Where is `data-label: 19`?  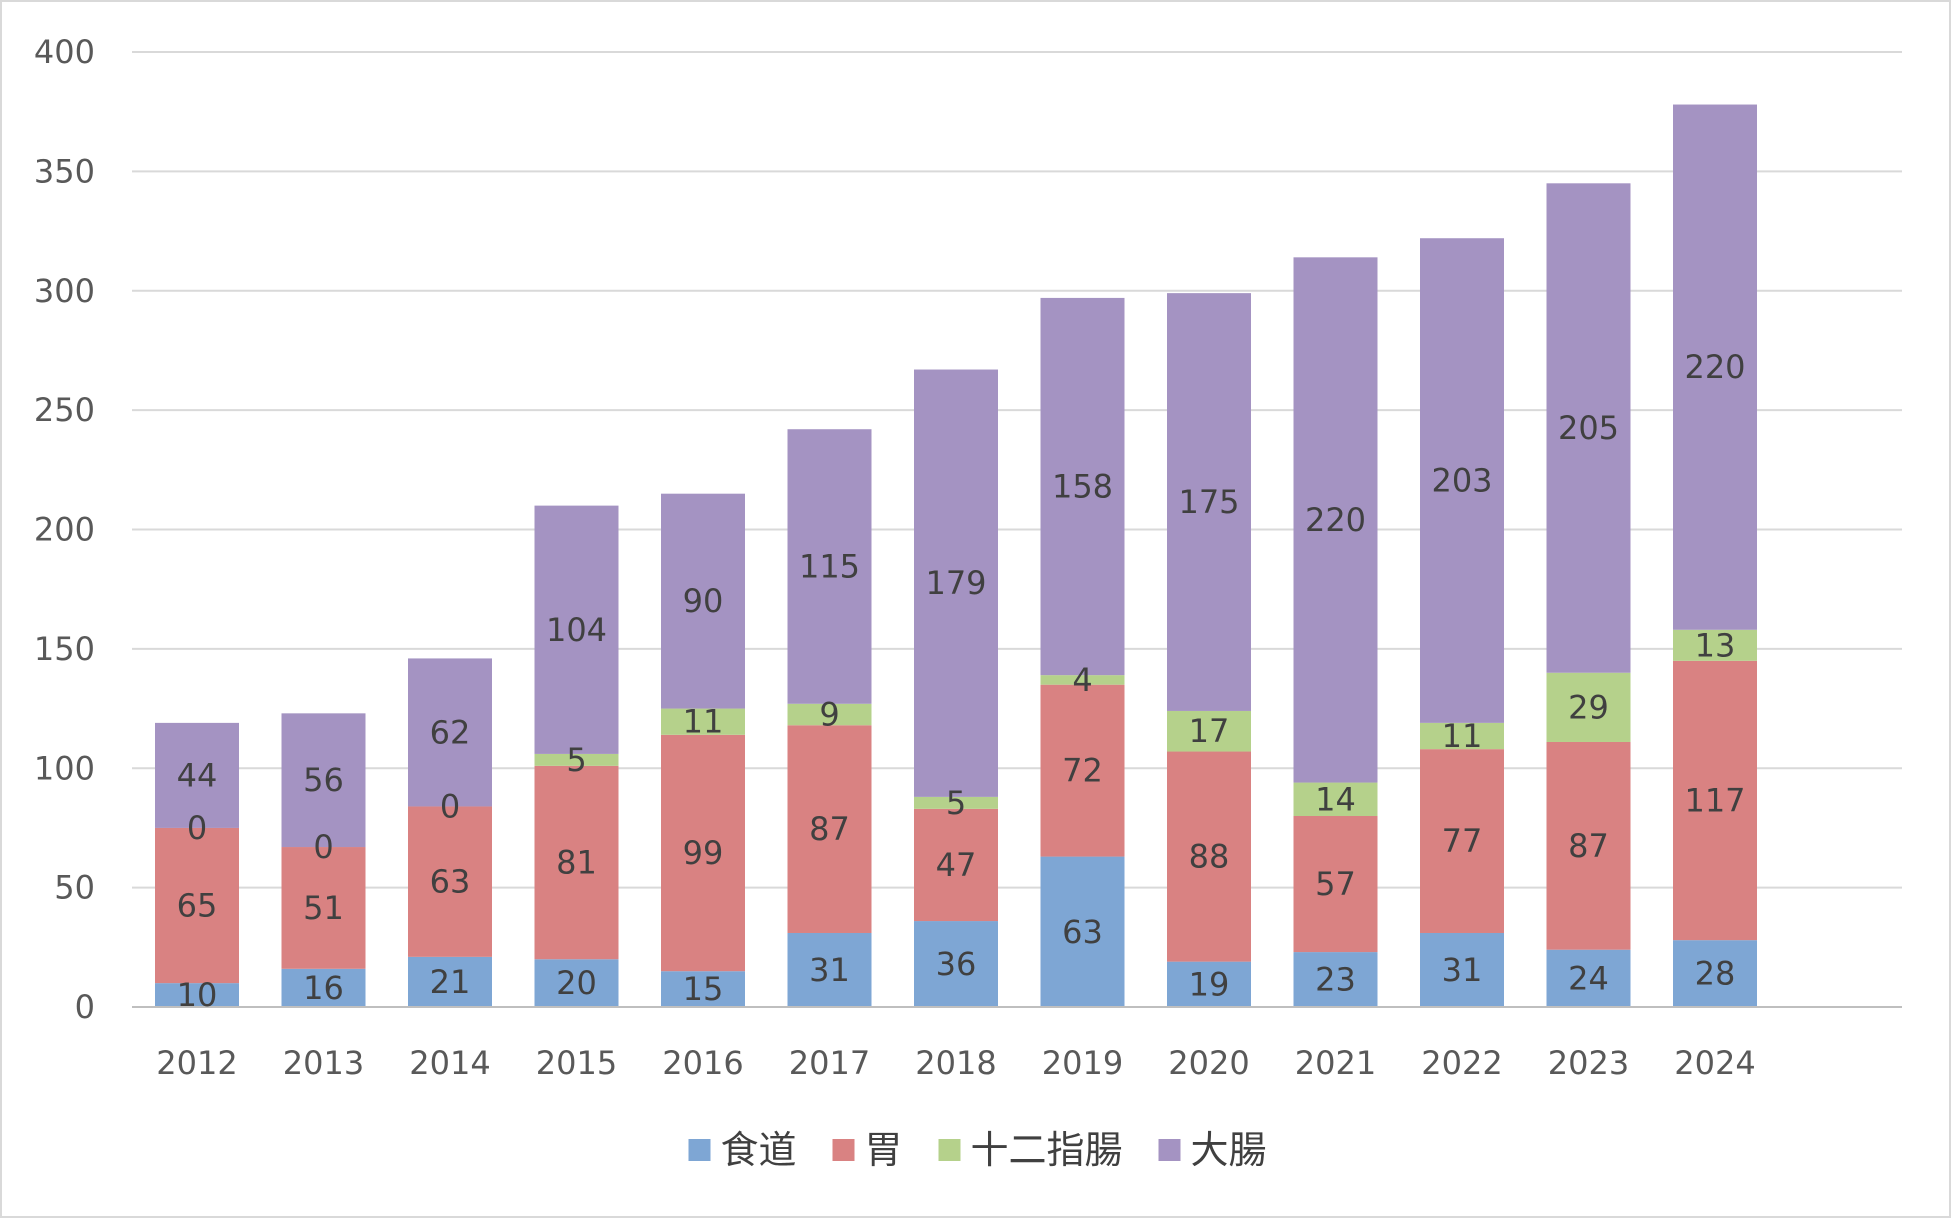 data-label: 19 is located at coordinates (1209, 984).